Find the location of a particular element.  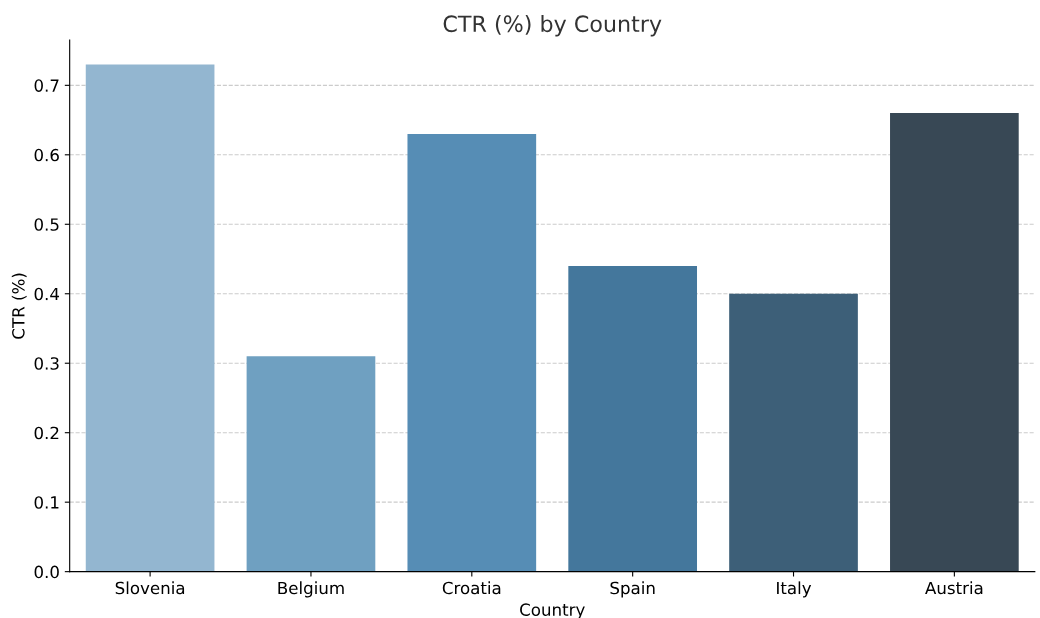

x-tick-label: Belgium is located at coordinates (311, 589).